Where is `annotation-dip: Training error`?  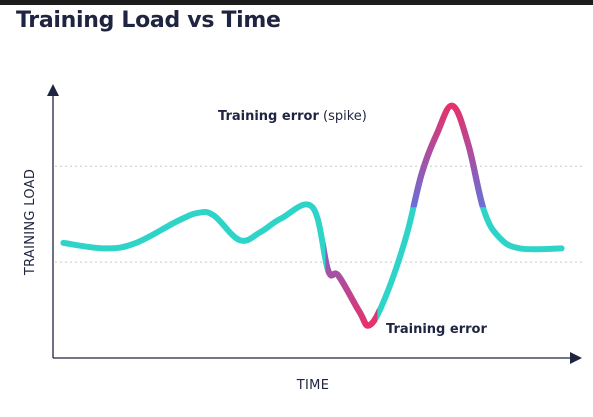 annotation-dip: Training error is located at coordinates (436, 329).